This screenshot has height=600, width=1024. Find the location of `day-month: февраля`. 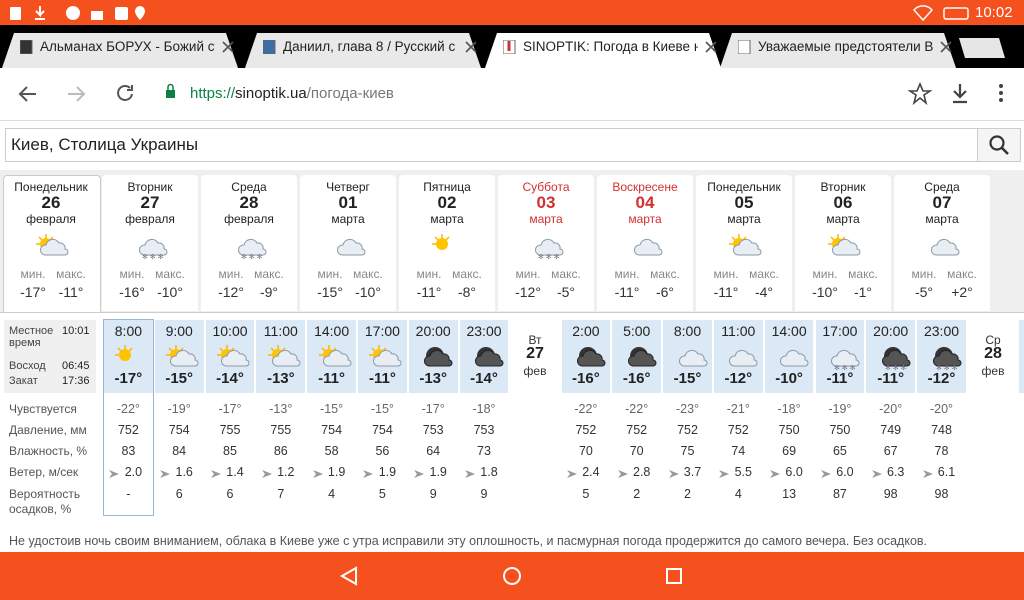

day-month: февраля is located at coordinates (51, 219).